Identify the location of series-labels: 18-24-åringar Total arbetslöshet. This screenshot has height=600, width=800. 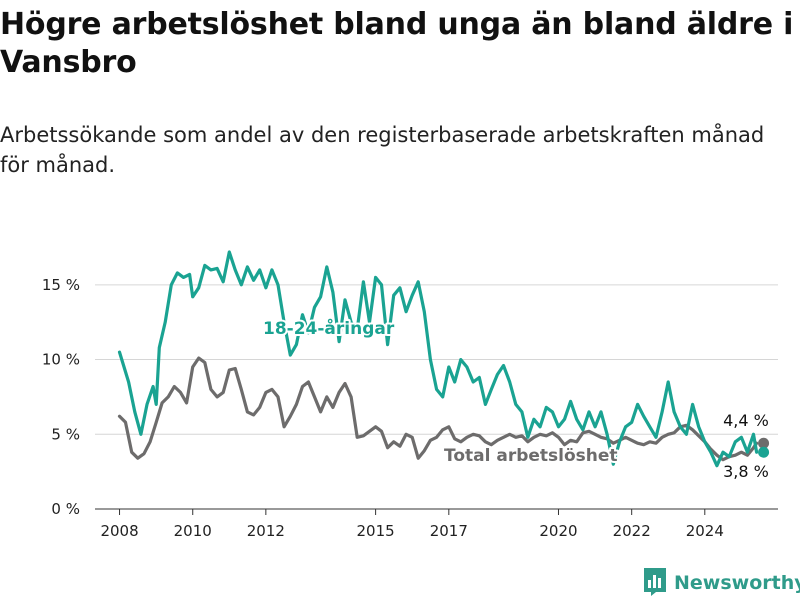
(440, 391).